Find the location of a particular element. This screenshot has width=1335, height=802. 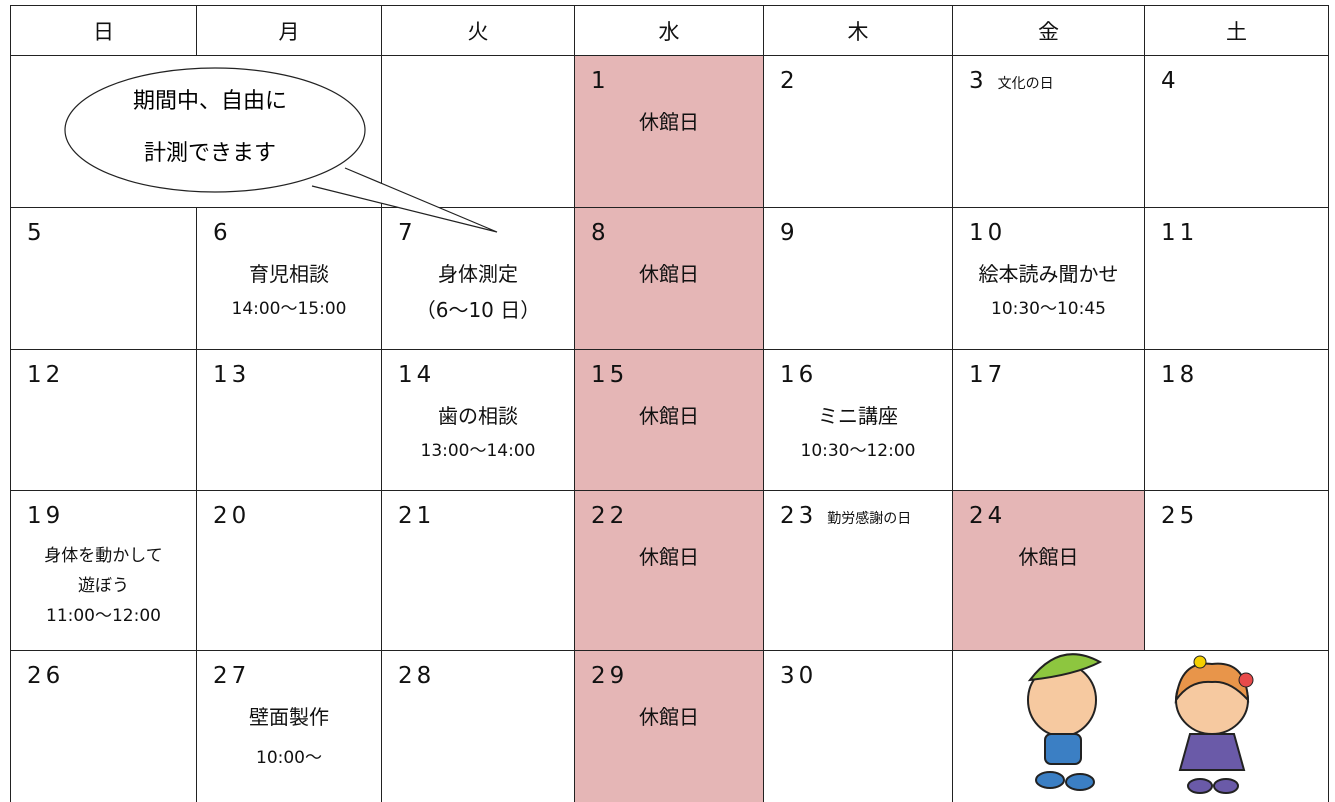

day-number: 19 is located at coordinates (45, 516).